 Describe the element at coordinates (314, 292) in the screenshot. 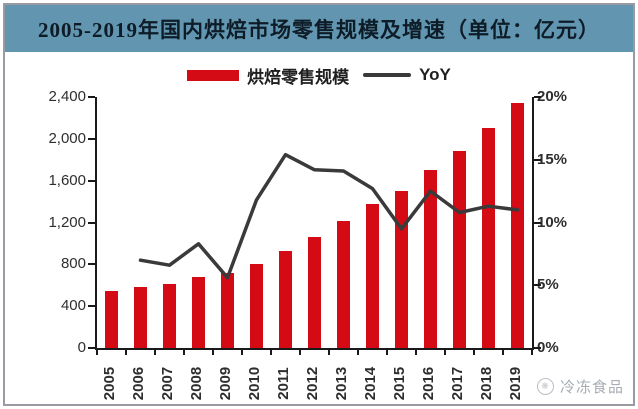

I see `bar-2012` at that location.